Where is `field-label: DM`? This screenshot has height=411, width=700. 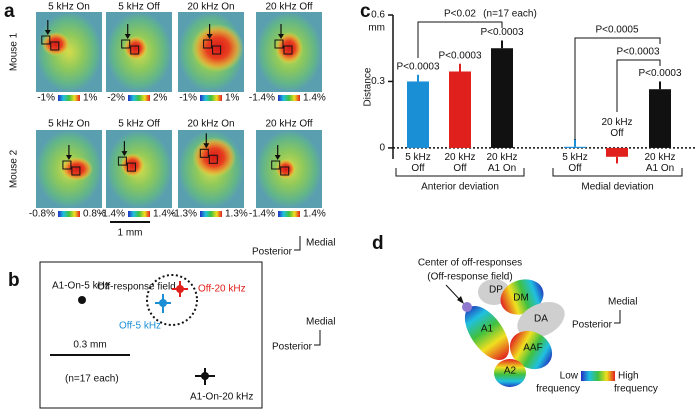 field-label: DM is located at coordinates (521, 298).